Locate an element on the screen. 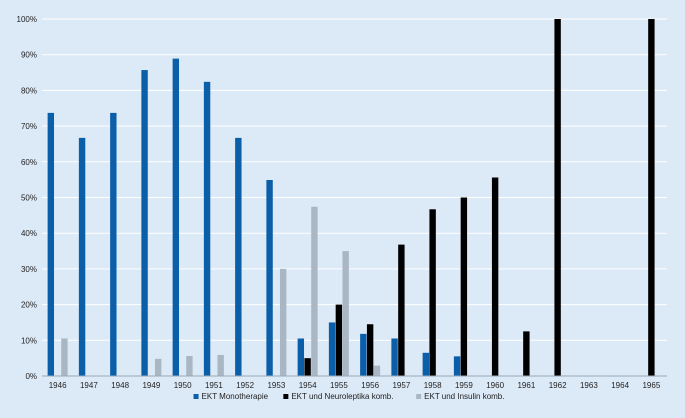 The image size is (685, 418). x-tick-label: 1959 is located at coordinates (464, 385).